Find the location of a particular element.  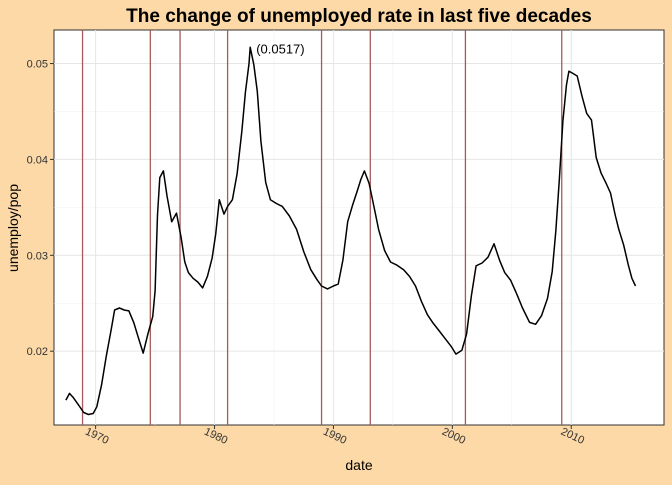

y-axis-label: unemploy/pop is located at coordinates (13, 228).